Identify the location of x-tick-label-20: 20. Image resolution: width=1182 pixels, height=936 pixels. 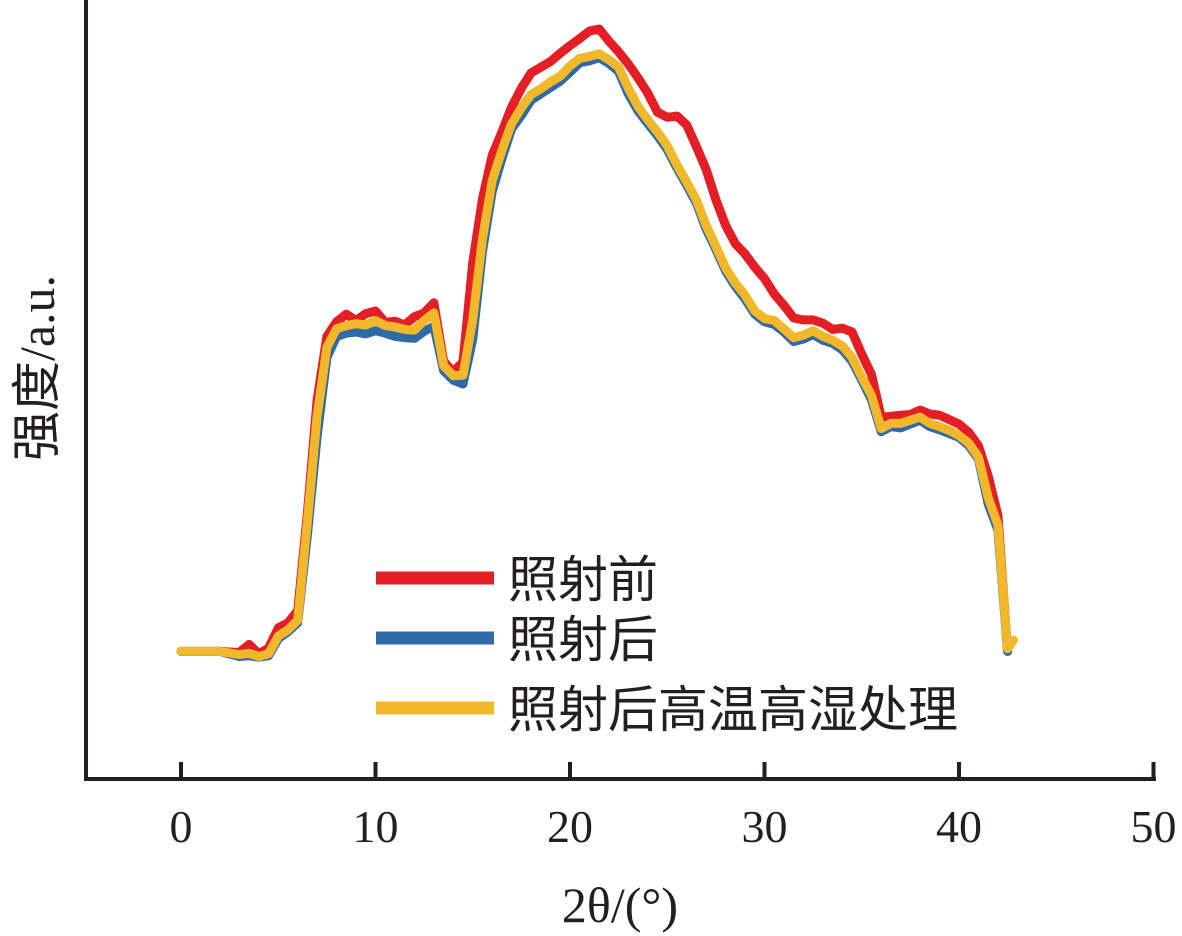
(570, 826).